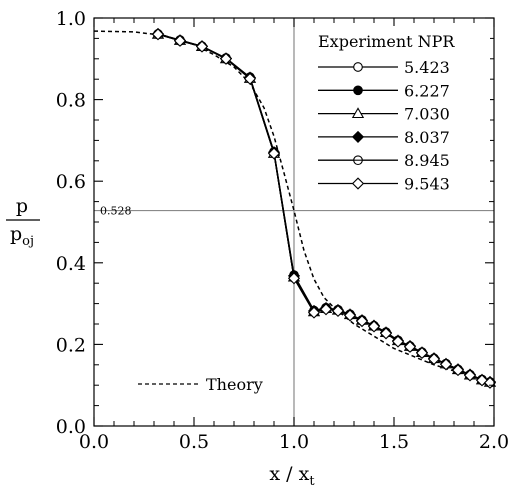  I want to click on legend-label: 8.037, so click(427, 137).